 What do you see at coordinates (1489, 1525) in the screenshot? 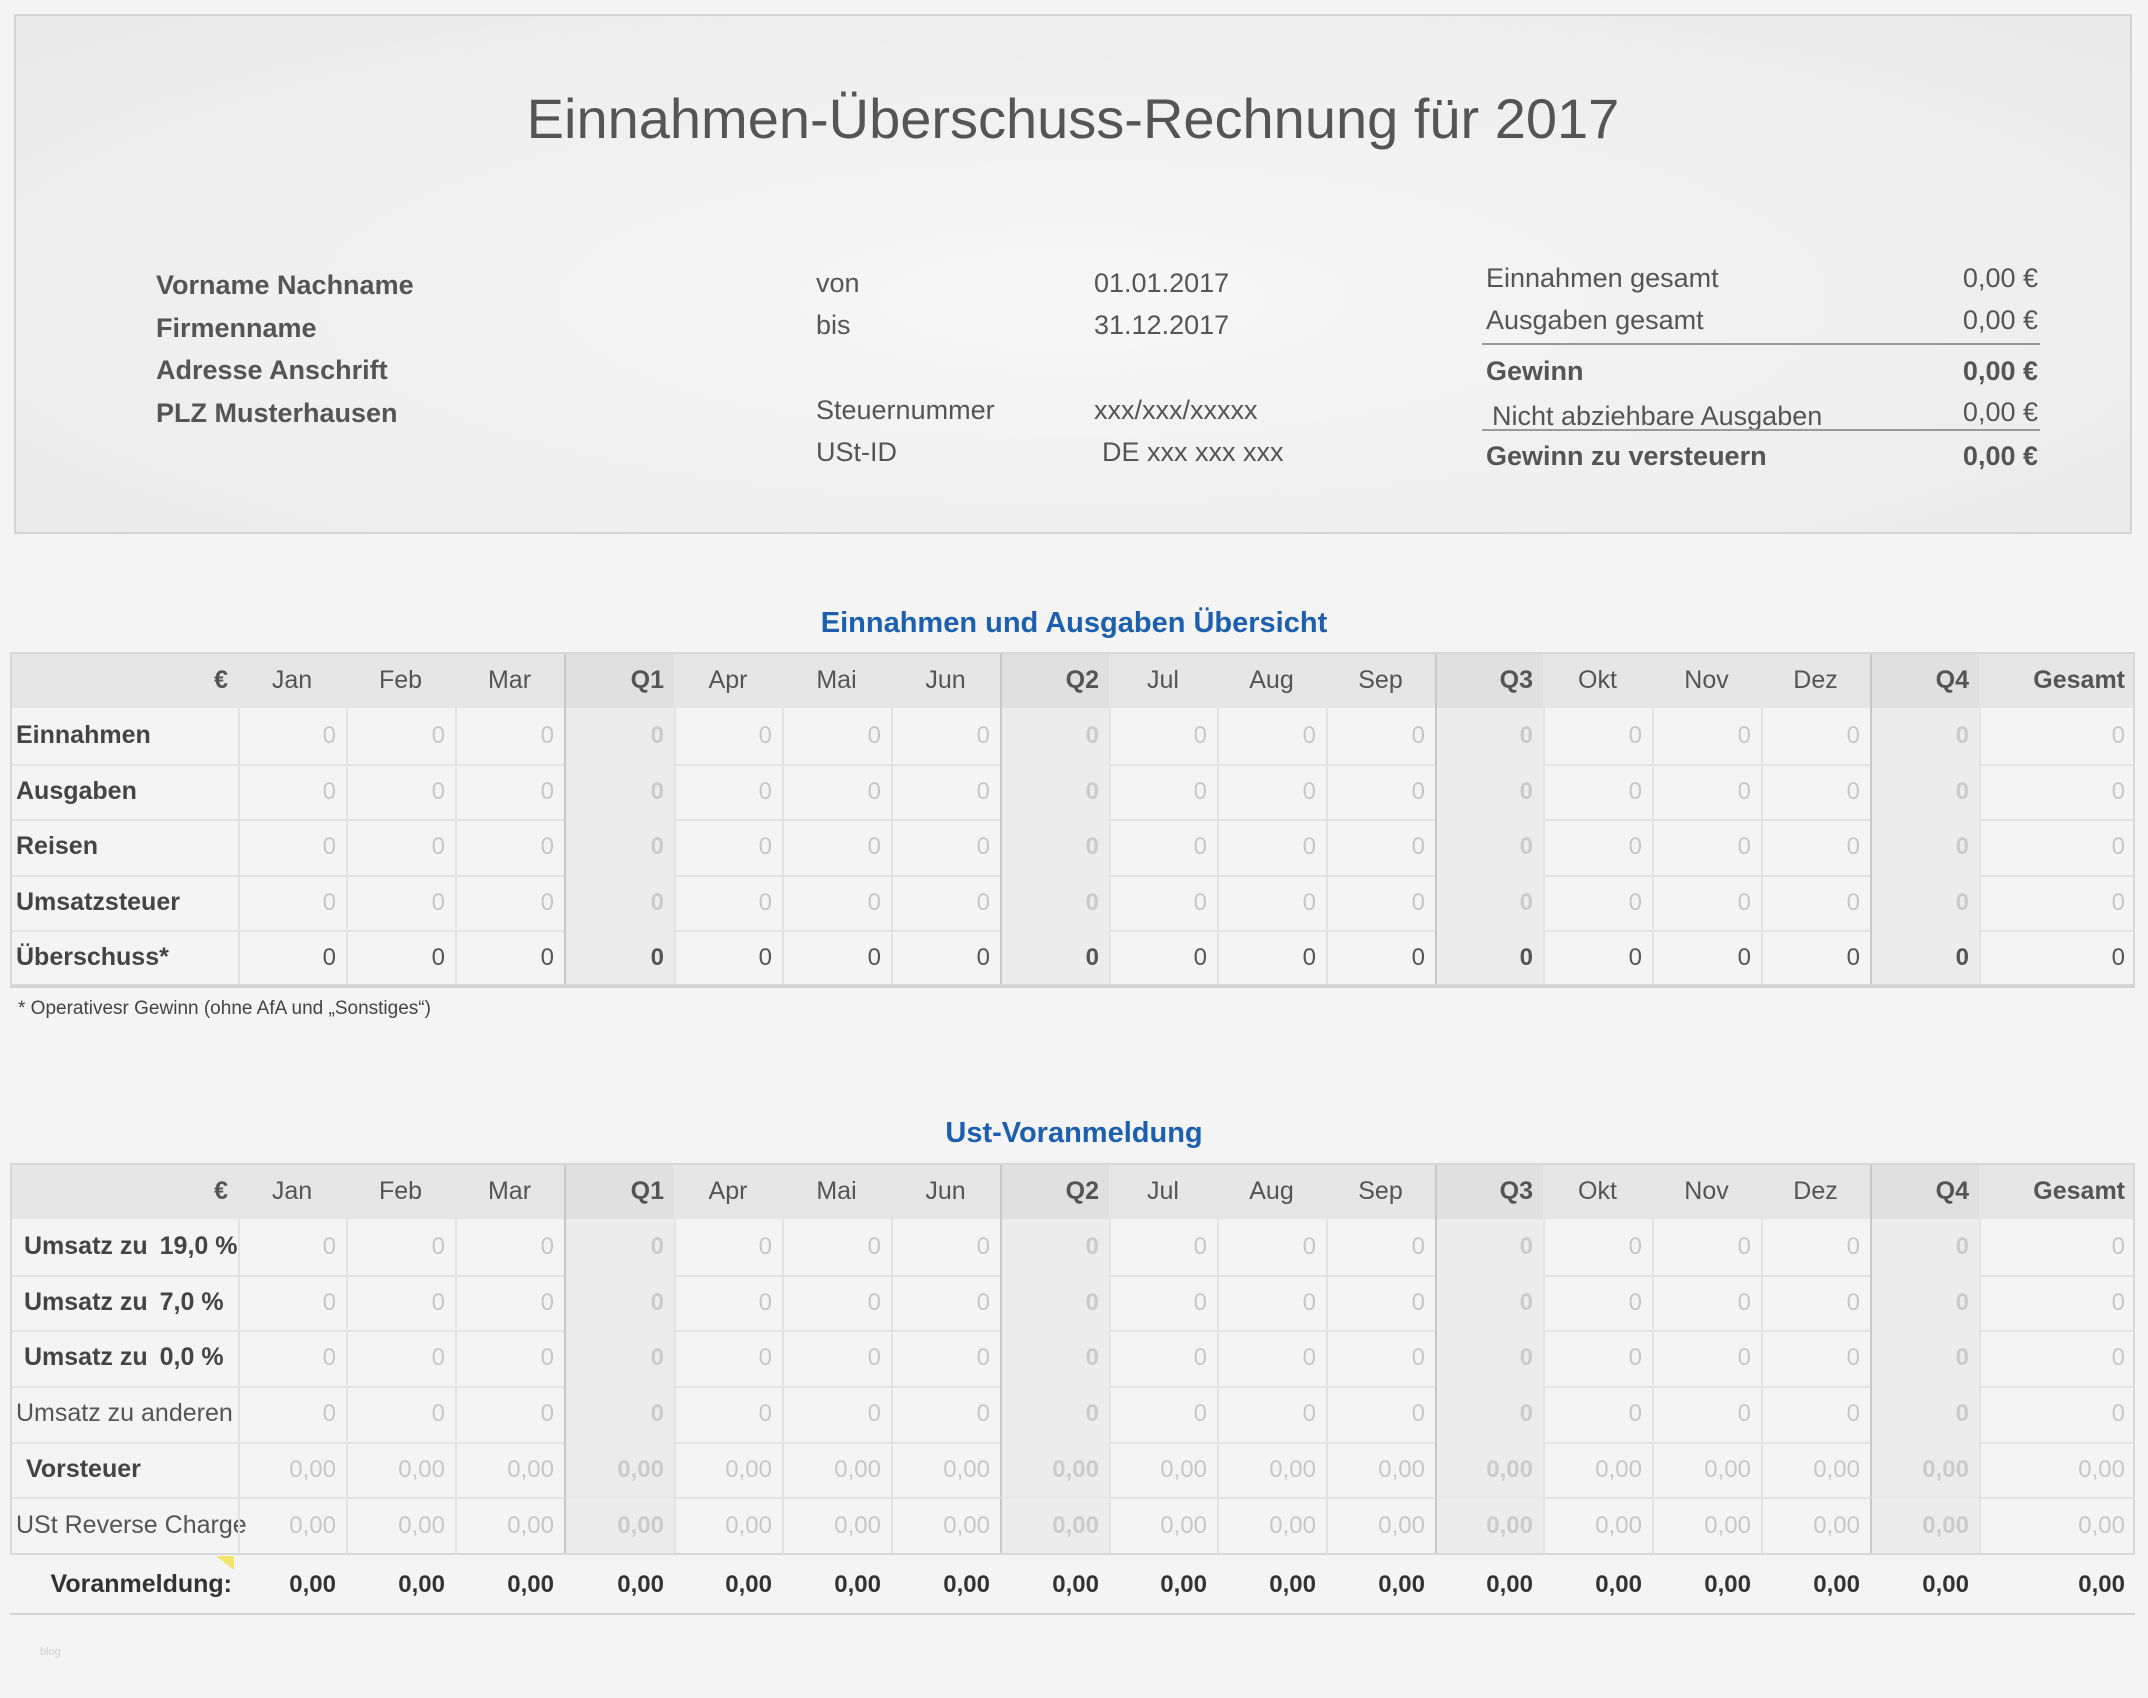
I see `cell-q3: 0,00` at bounding box center [1489, 1525].